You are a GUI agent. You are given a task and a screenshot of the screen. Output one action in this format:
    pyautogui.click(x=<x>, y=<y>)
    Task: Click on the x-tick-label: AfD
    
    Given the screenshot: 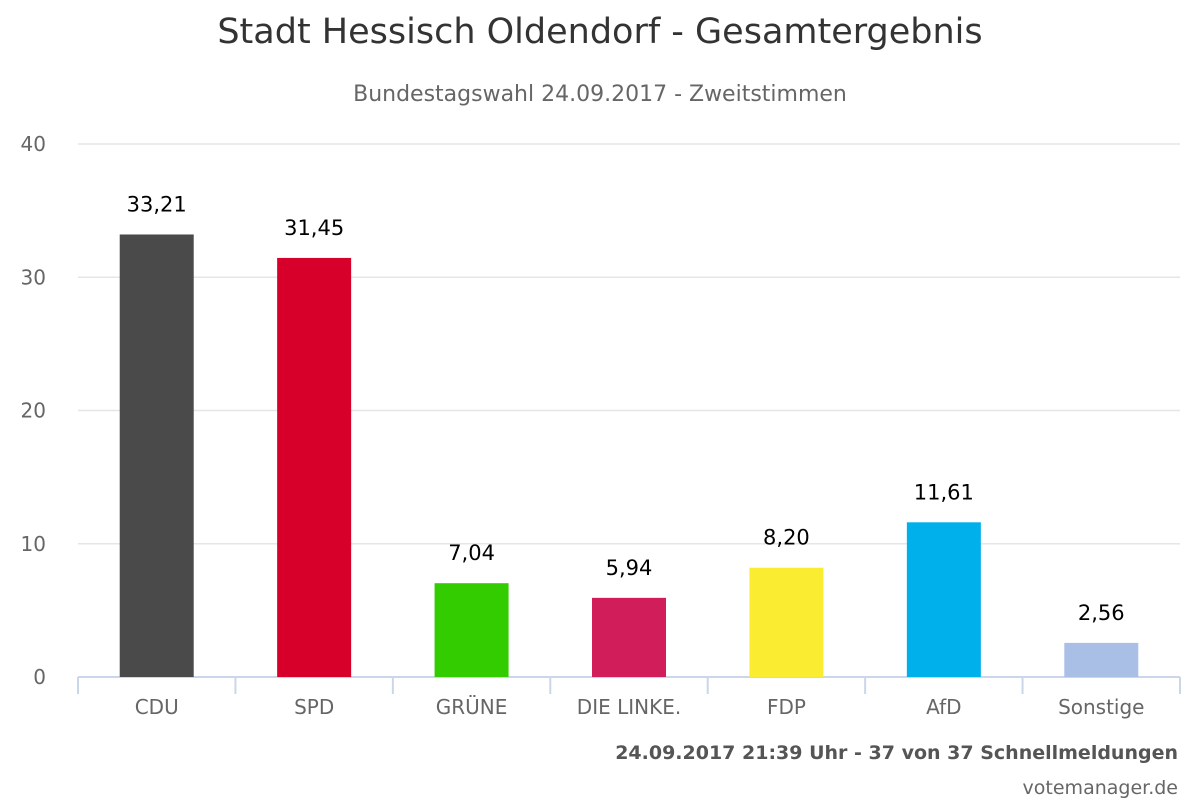 What is the action you would take?
    pyautogui.click(x=943, y=707)
    